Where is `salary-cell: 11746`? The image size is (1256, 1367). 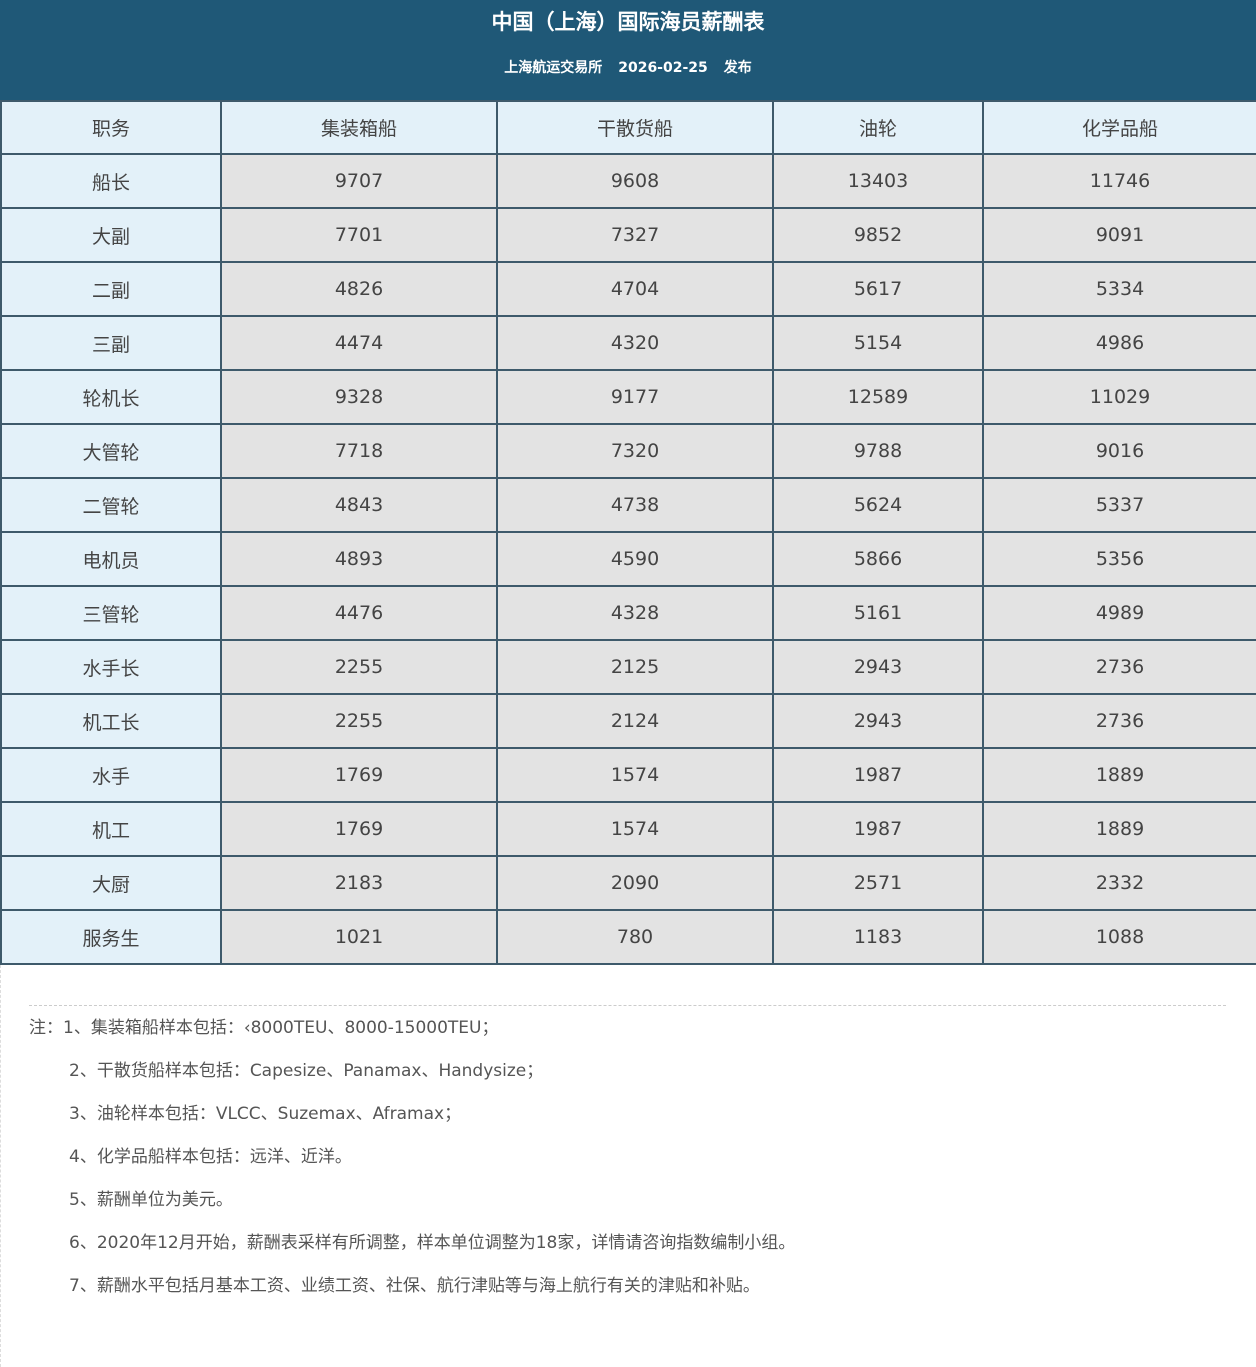
salary-cell: 11746 is located at coordinates (1119, 181).